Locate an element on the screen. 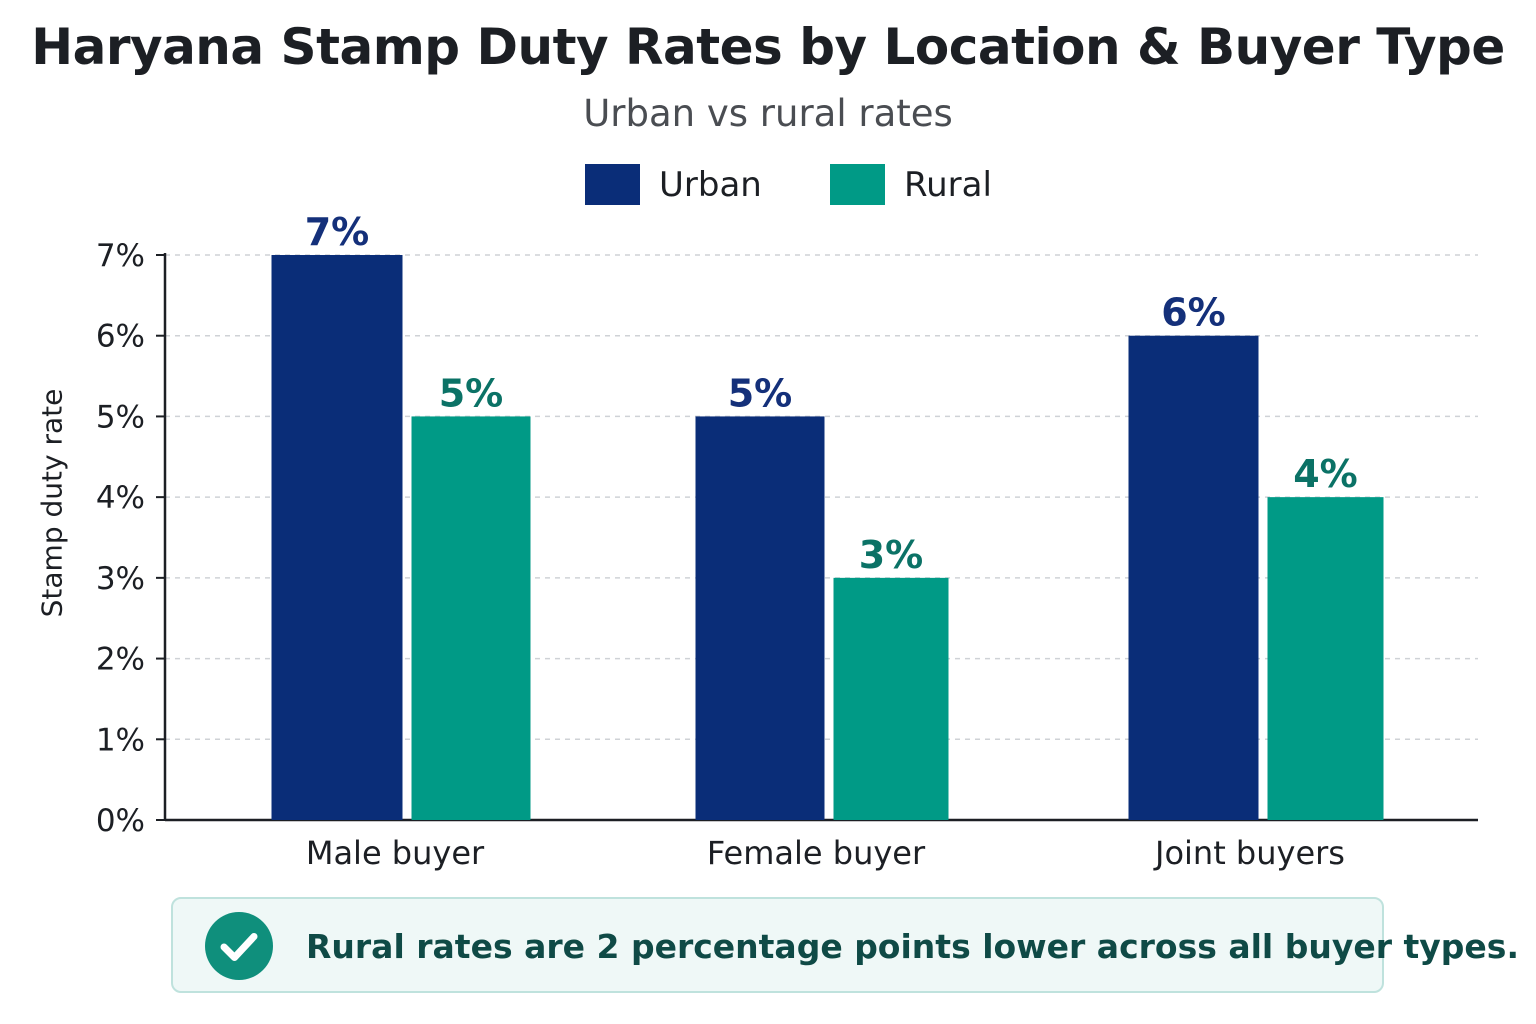  data-label-urban: 7% is located at coordinates (337, 232).